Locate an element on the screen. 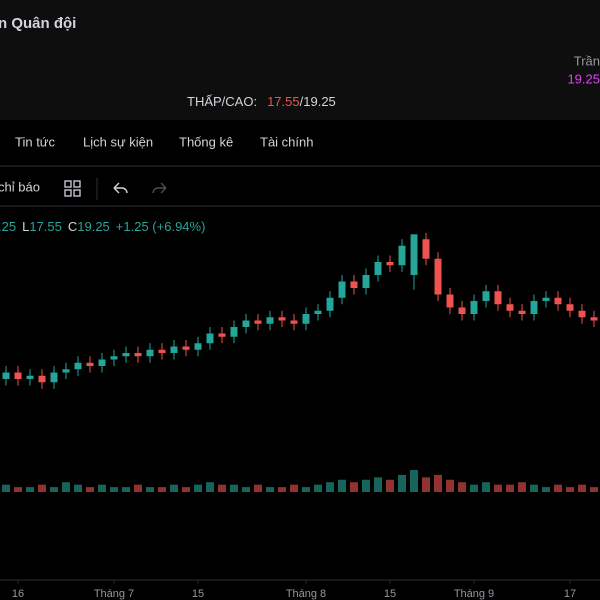 The image size is (600, 600). x-tick-label: Tháng 7 is located at coordinates (114, 594).